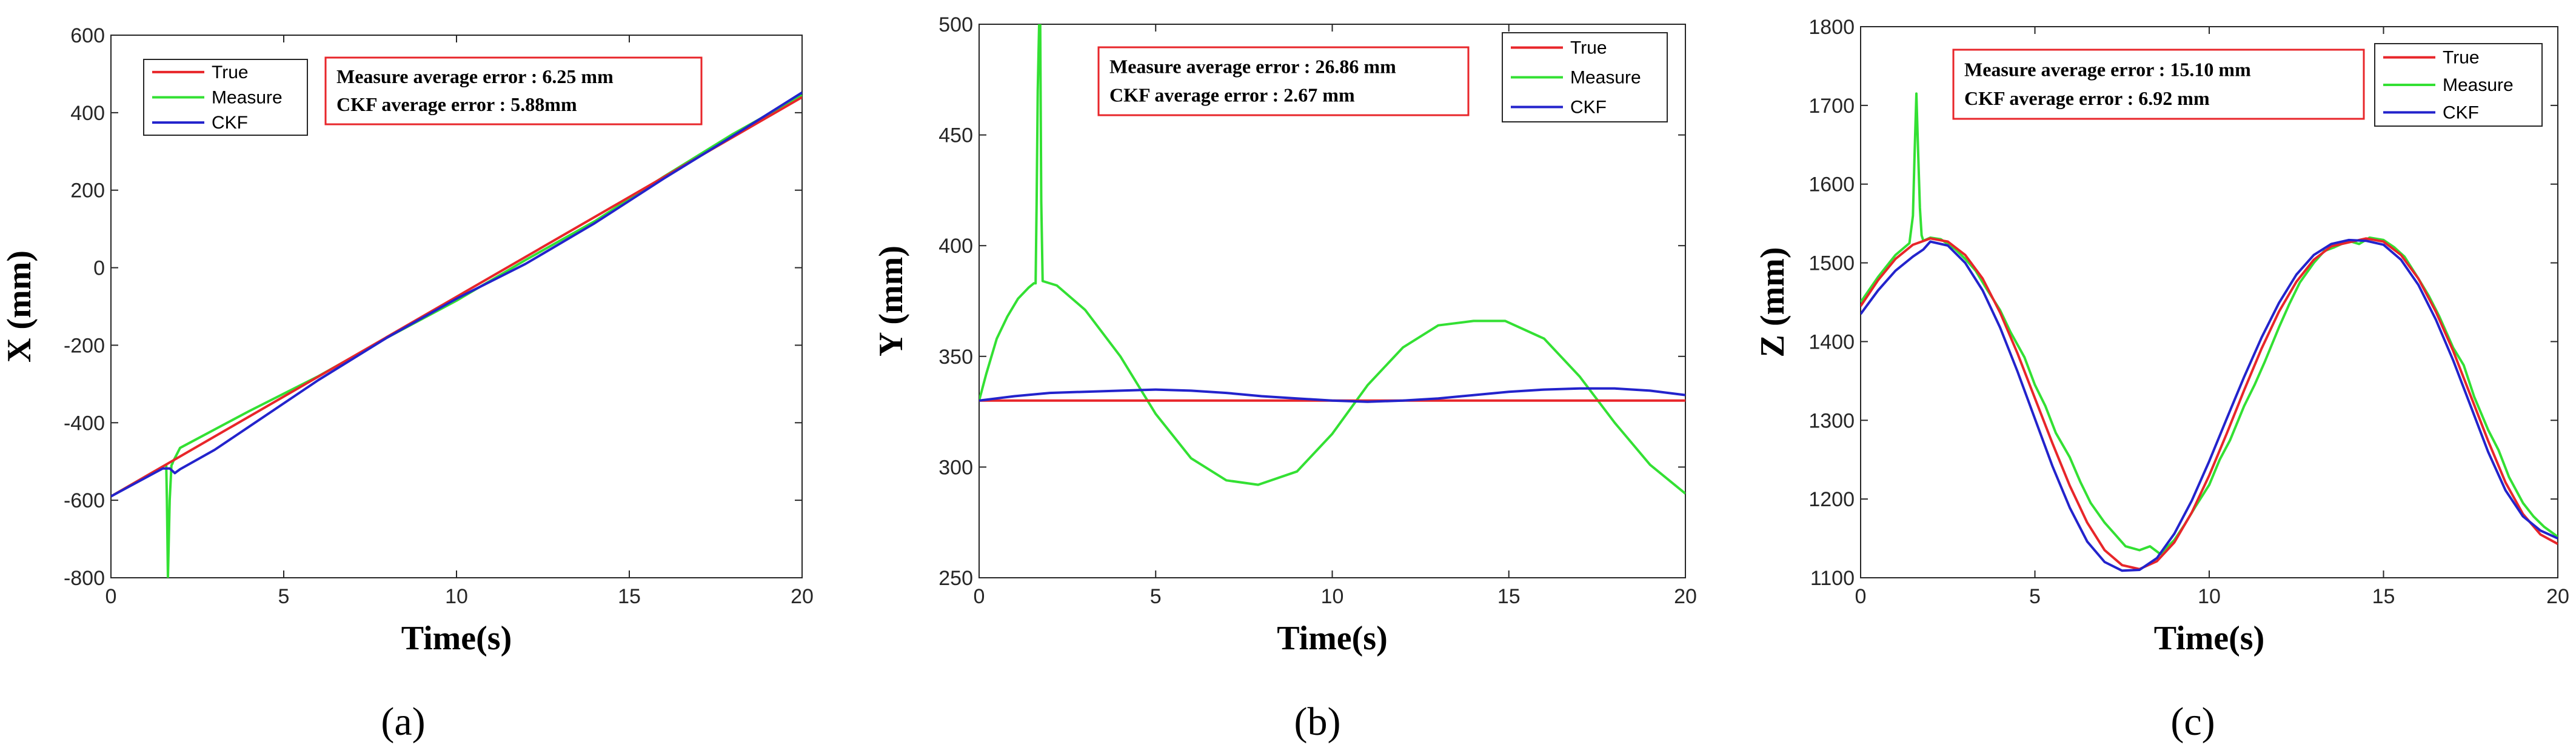  What do you see at coordinates (955, 25) in the screenshot?
I see `y-tick-label: 500` at bounding box center [955, 25].